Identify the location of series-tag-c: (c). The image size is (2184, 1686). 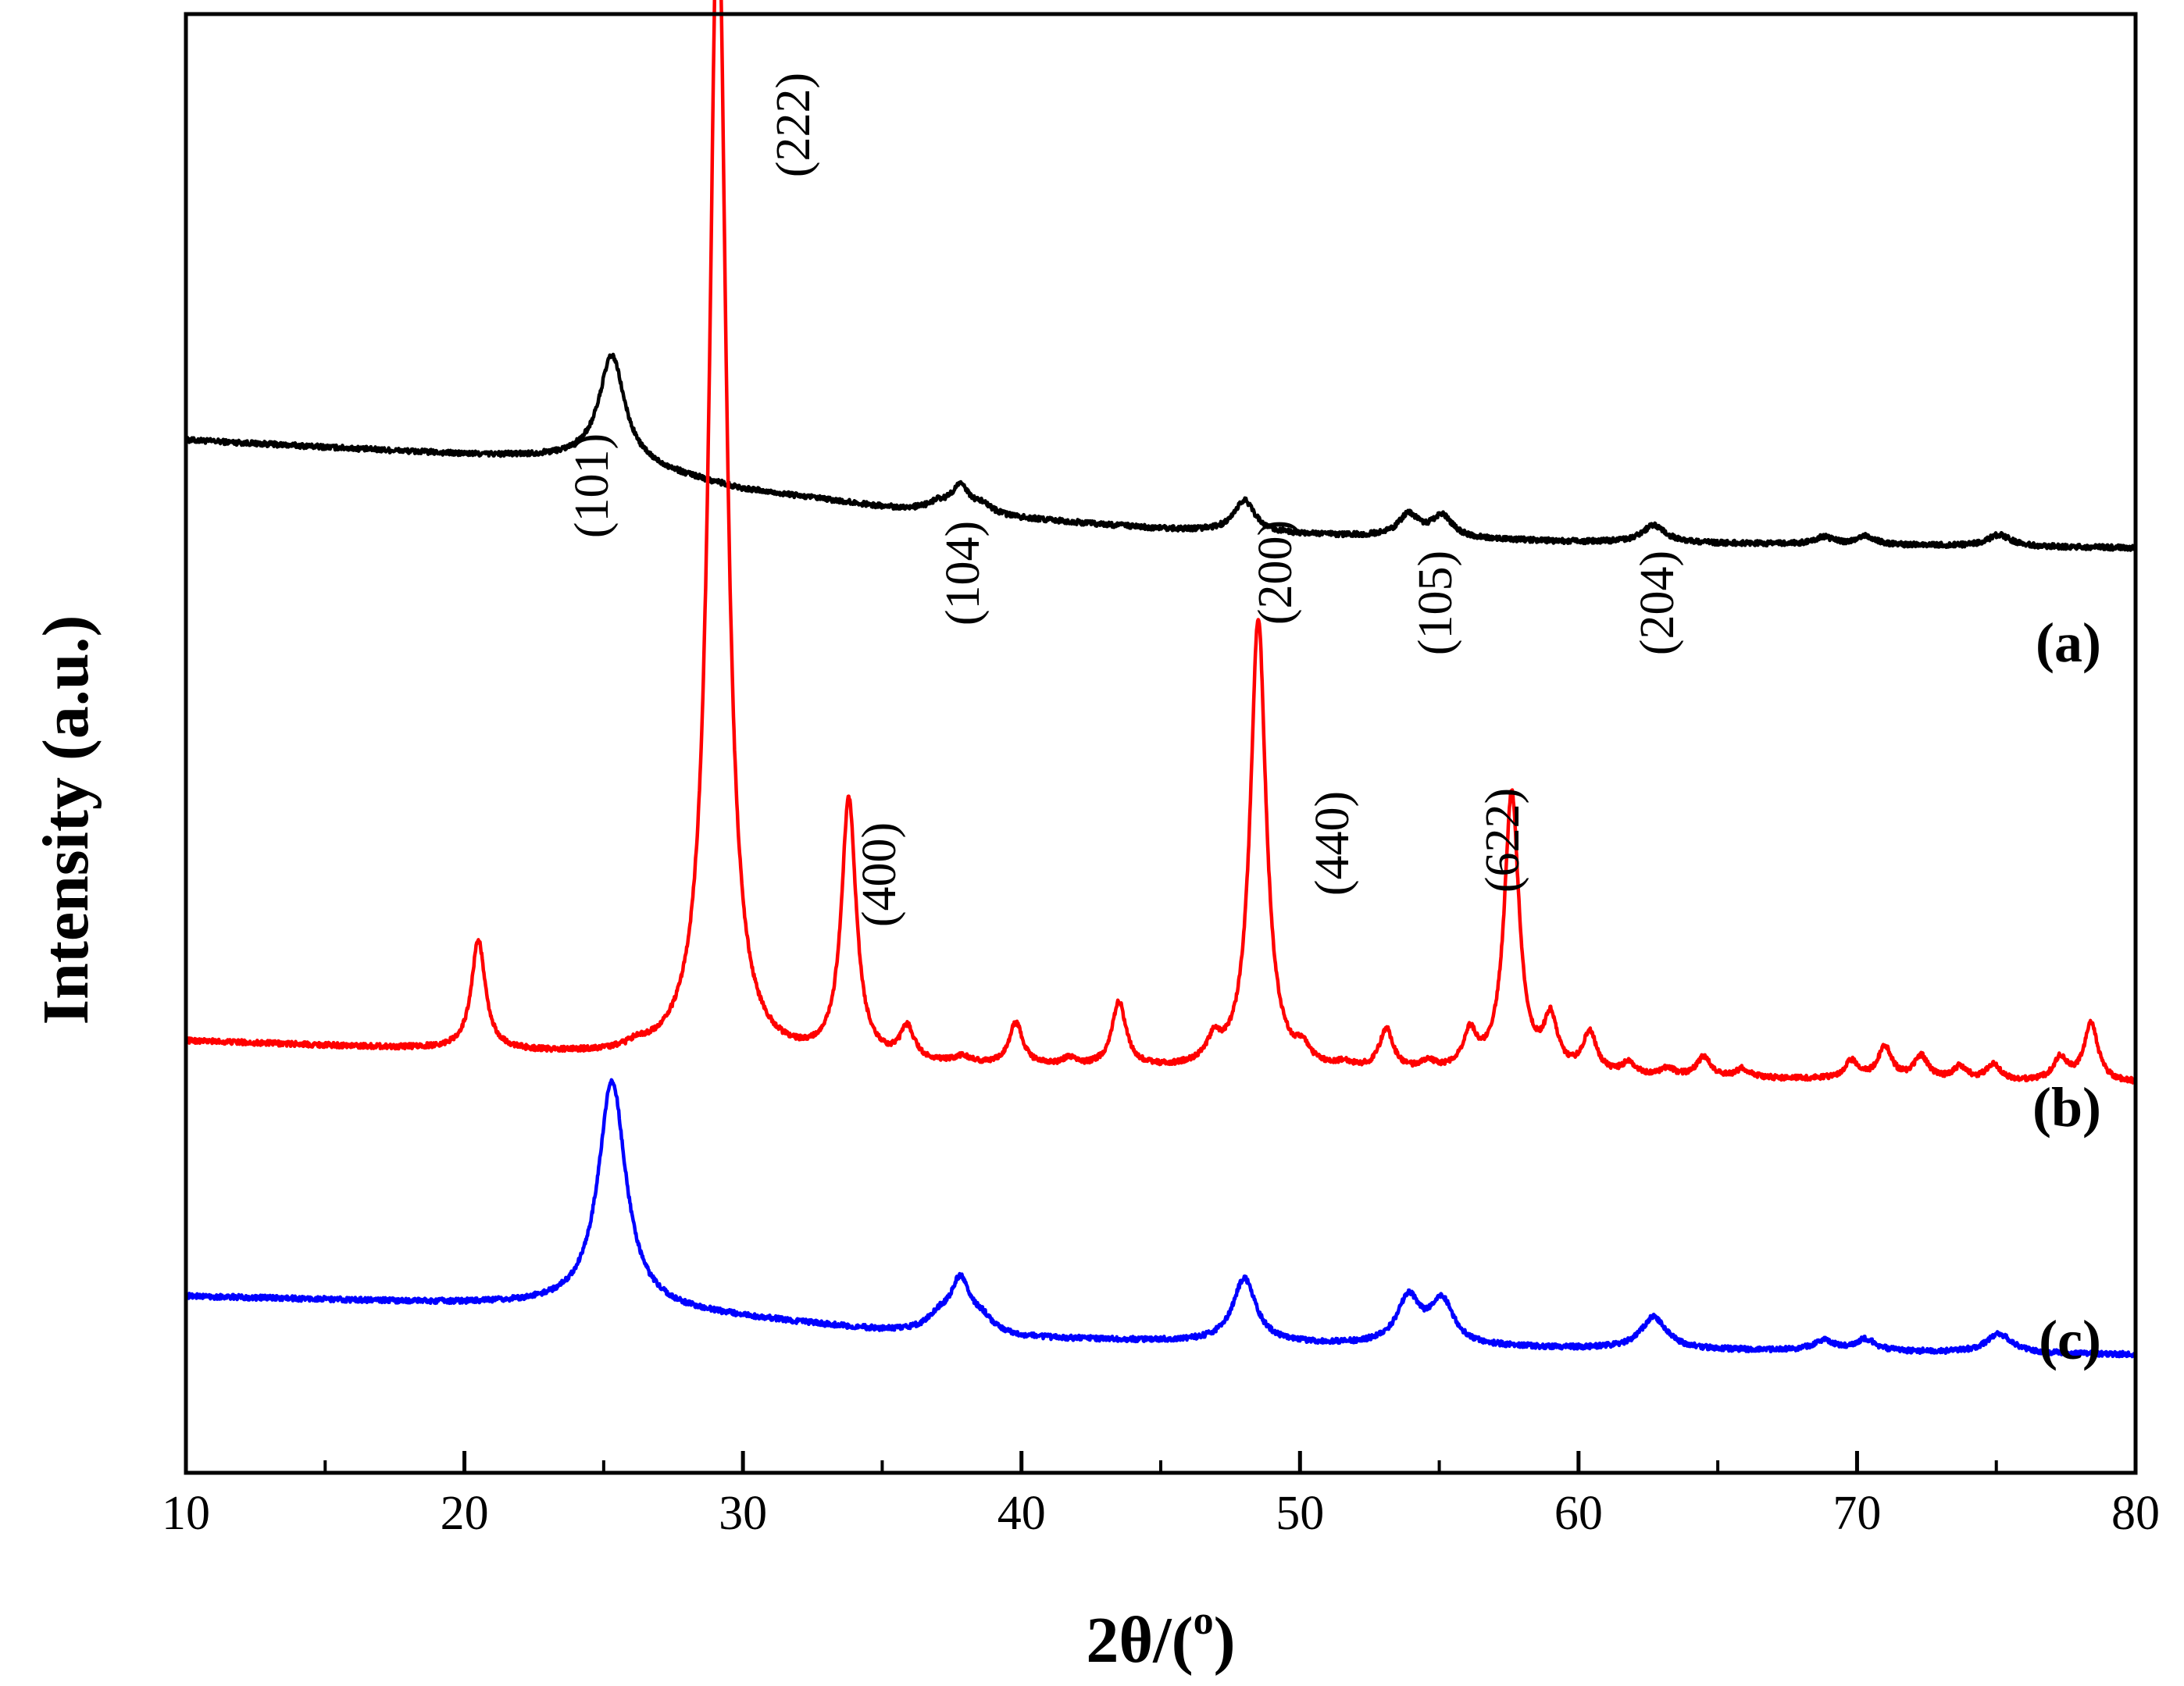
(2070, 1340).